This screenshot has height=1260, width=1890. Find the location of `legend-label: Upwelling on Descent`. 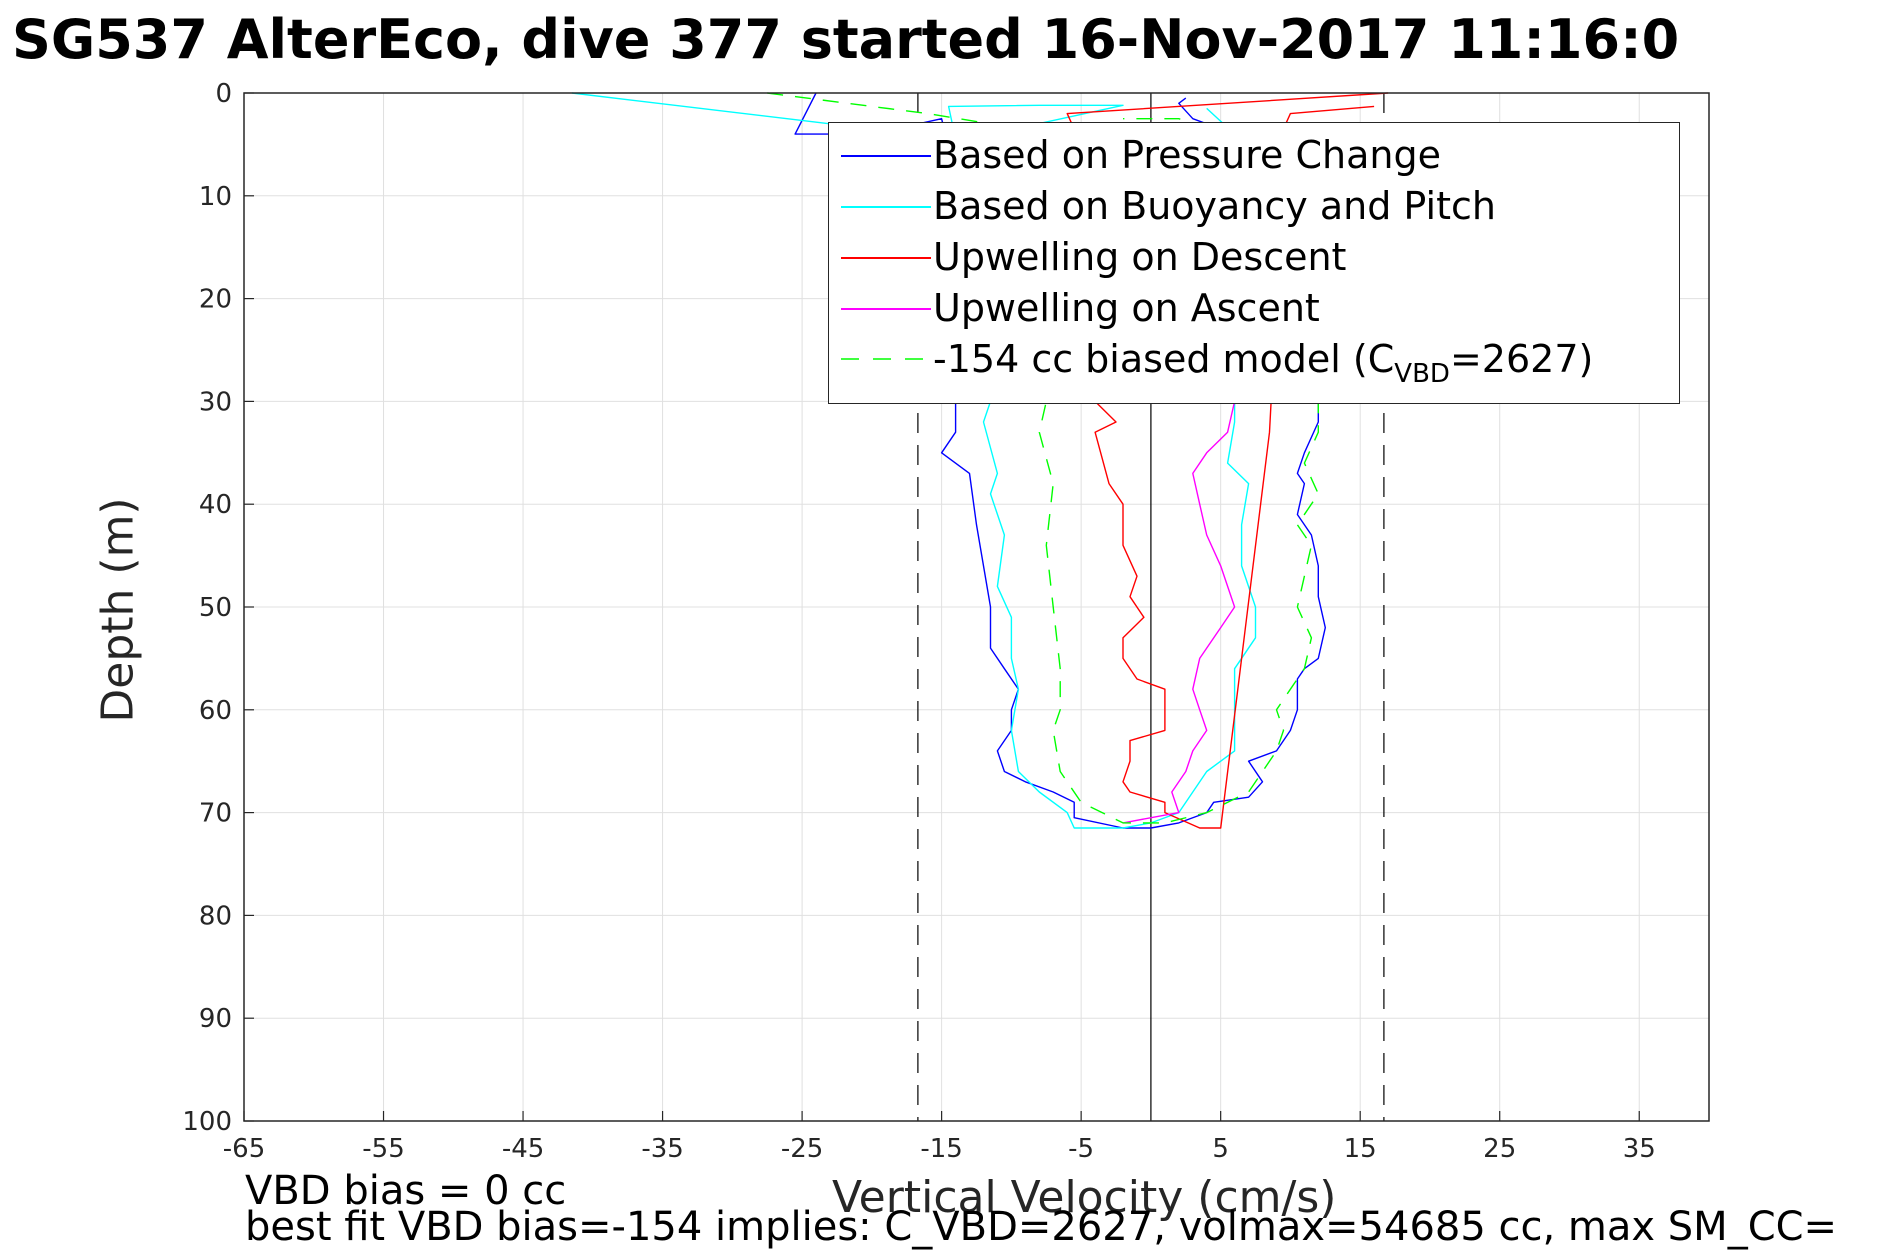

legend-label: Upwelling on Descent is located at coordinates (1140, 257).